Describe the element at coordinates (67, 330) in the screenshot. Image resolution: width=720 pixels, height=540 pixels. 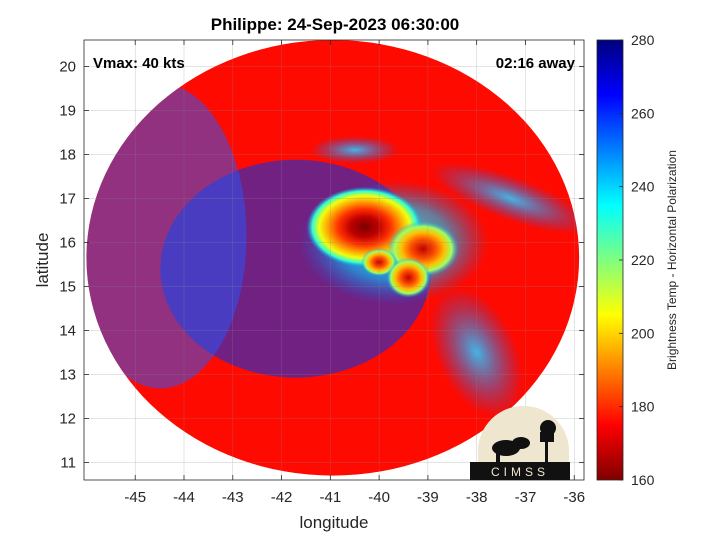
I see `y-tick-label: 14` at that location.